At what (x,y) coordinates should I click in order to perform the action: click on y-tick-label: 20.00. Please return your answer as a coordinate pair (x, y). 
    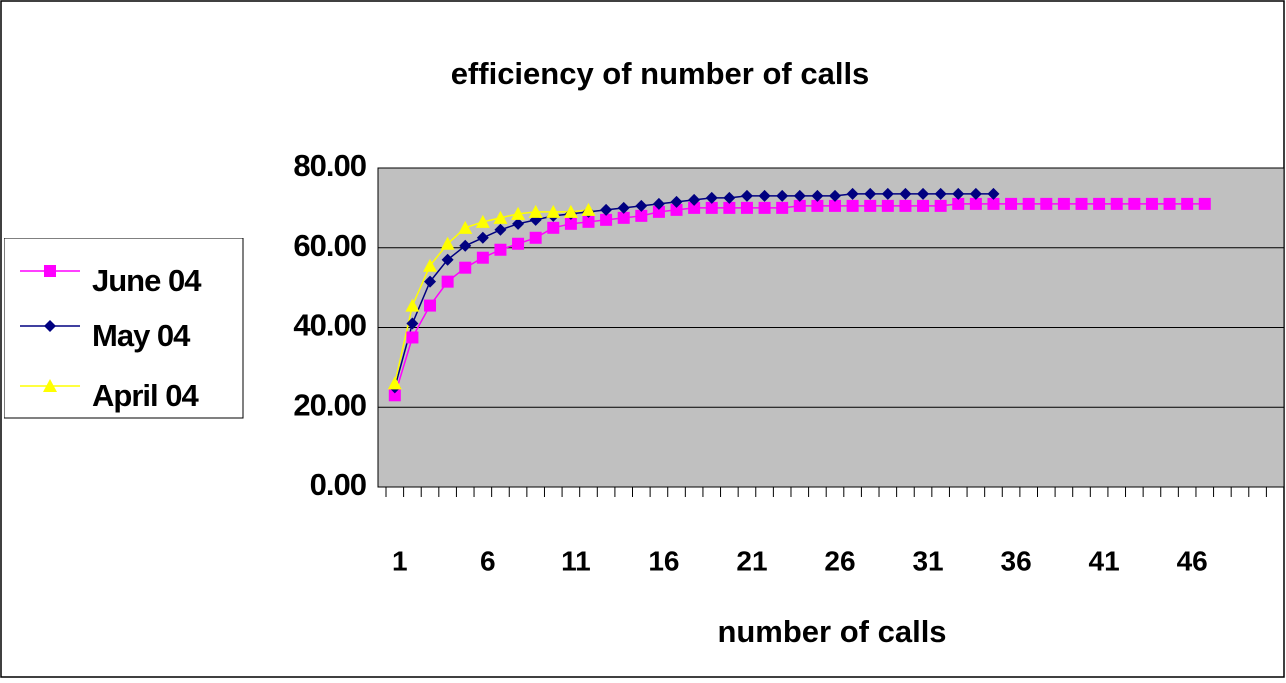
    Looking at the image, I should click on (329, 404).